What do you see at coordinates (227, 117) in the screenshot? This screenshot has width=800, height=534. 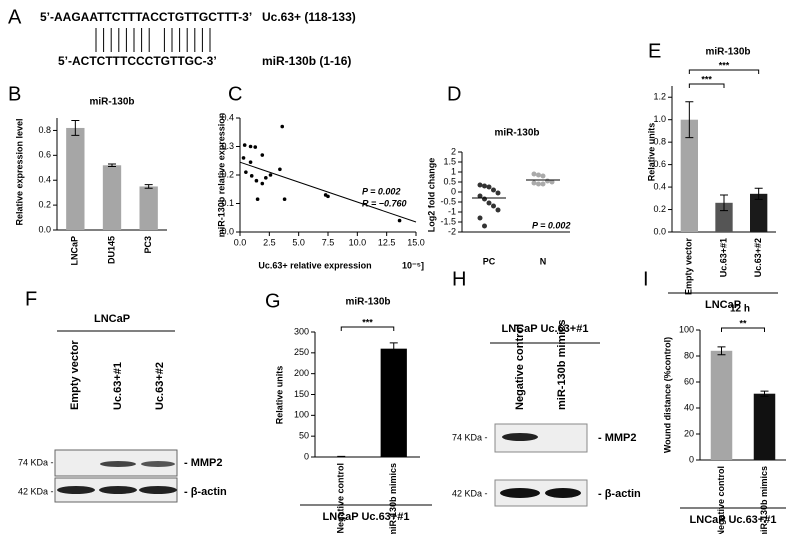 I see `y-tick-label: 0.4` at bounding box center [227, 117].